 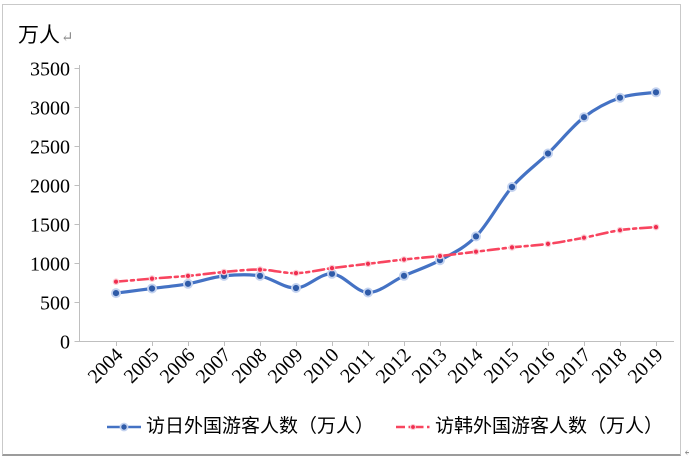 I want to click on legend-item-japan: 访日外国游客人数（万人）, so click(x=240, y=427).